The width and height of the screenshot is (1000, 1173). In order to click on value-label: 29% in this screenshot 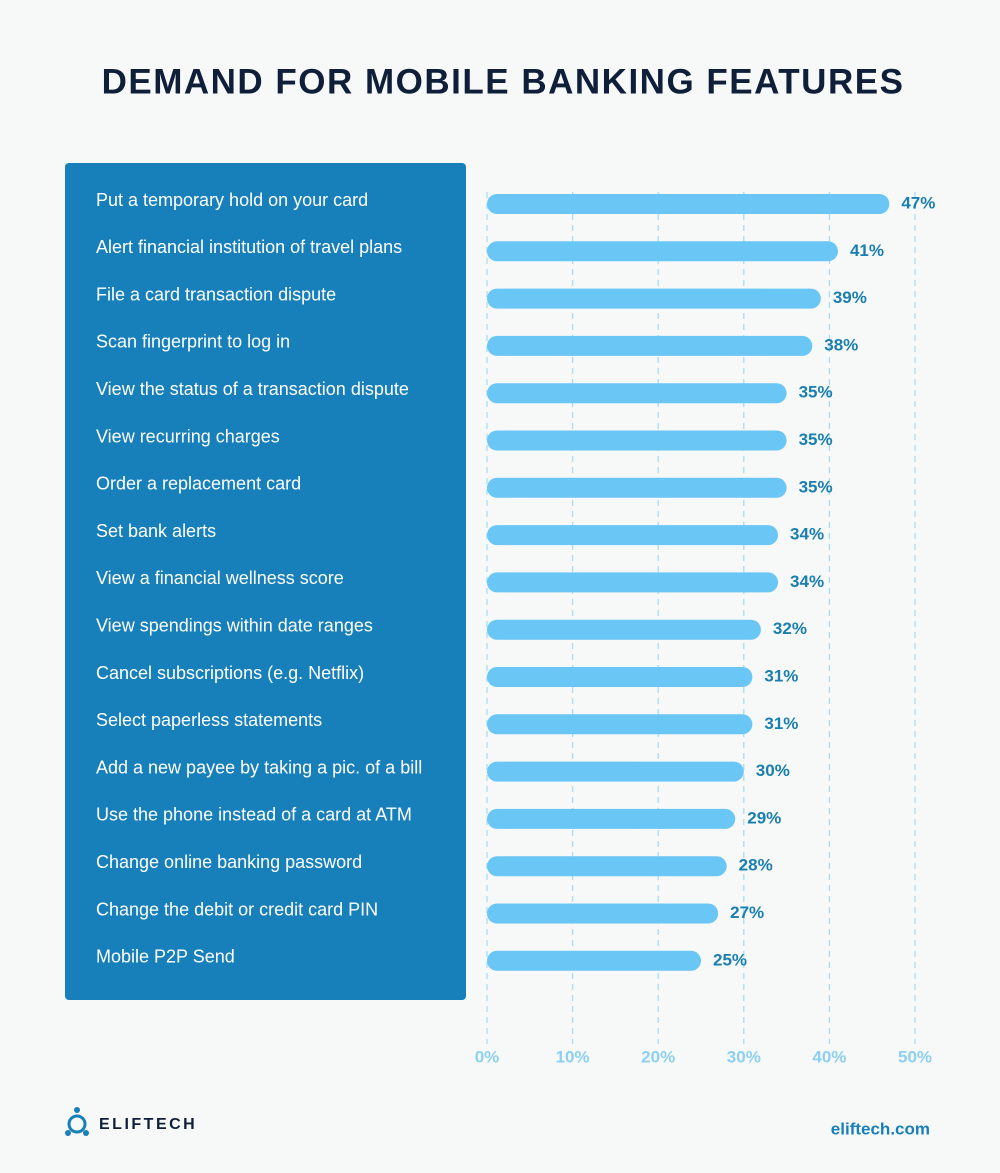, I will do `click(764, 817)`.